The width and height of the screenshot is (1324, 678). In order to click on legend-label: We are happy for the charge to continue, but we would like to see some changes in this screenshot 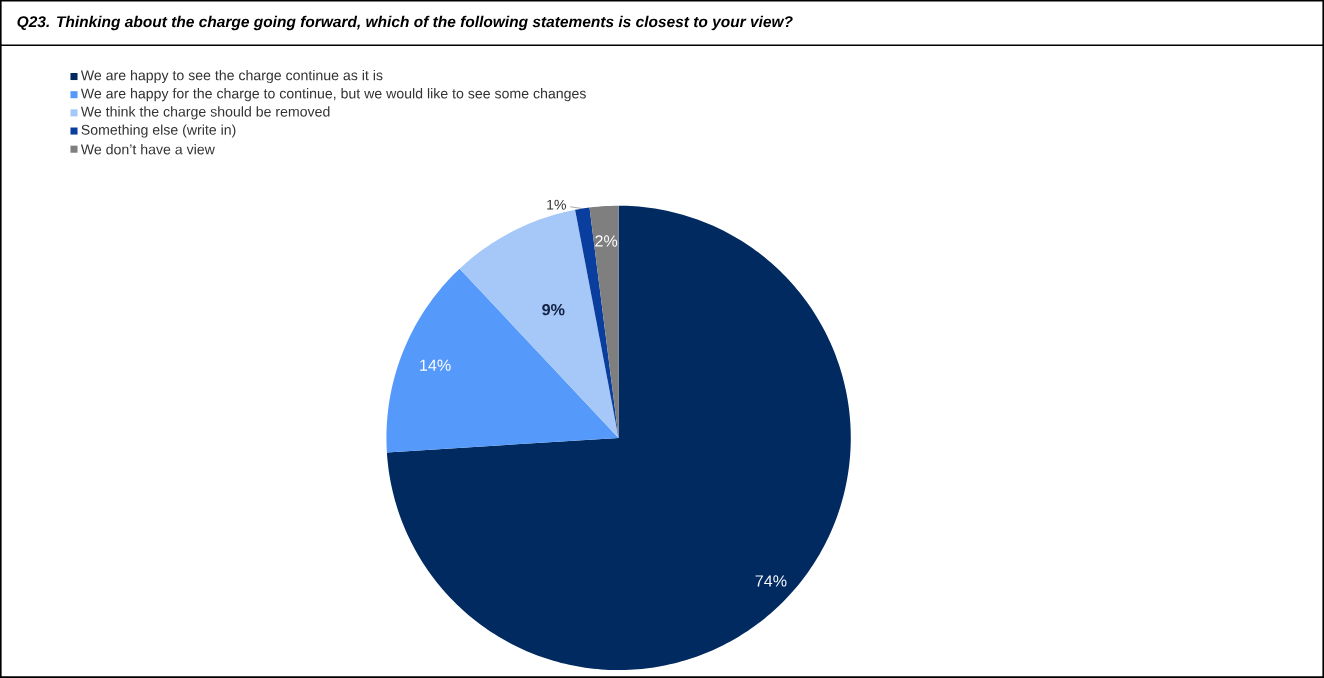, I will do `click(333, 95)`.